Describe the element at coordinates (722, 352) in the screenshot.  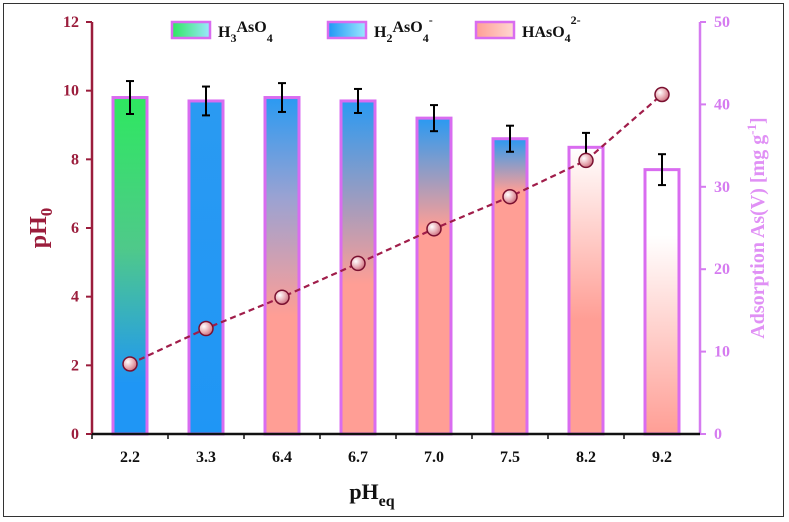
I see `y-tick-label-right: 10` at that location.